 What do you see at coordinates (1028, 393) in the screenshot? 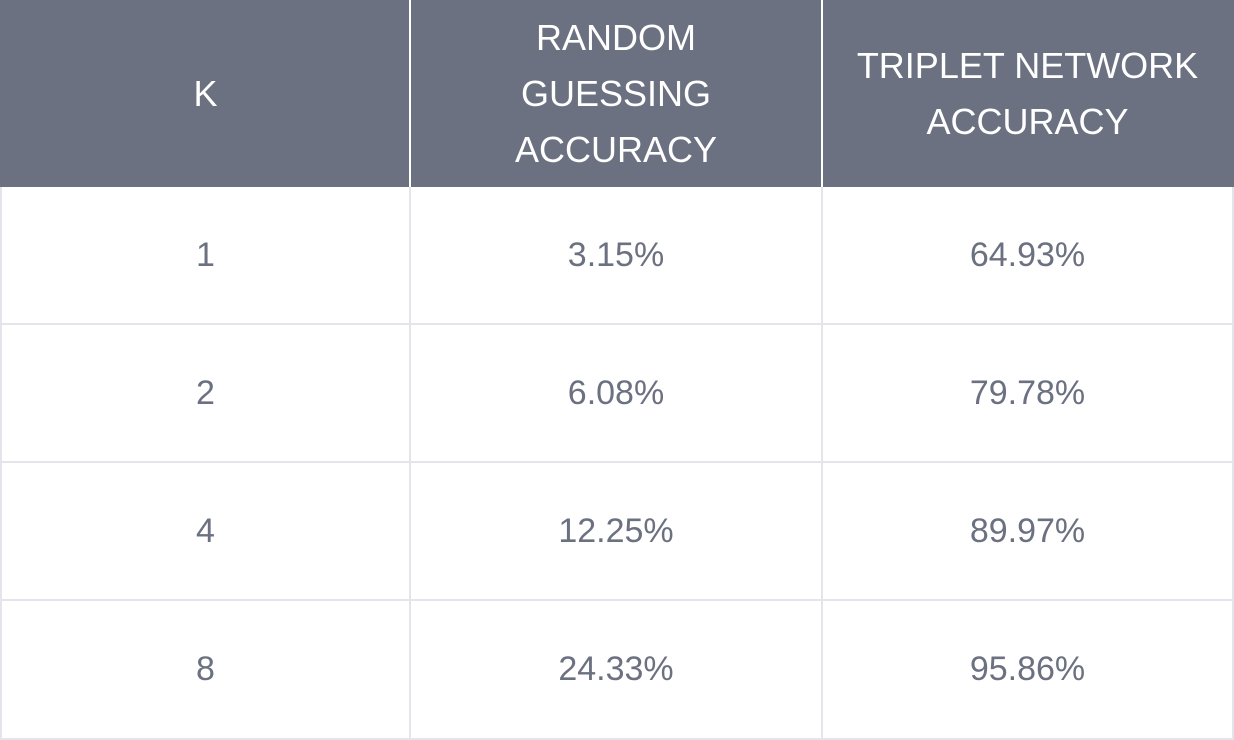
I see `triplet-accuracy-cell: 79.78%` at bounding box center [1028, 393].